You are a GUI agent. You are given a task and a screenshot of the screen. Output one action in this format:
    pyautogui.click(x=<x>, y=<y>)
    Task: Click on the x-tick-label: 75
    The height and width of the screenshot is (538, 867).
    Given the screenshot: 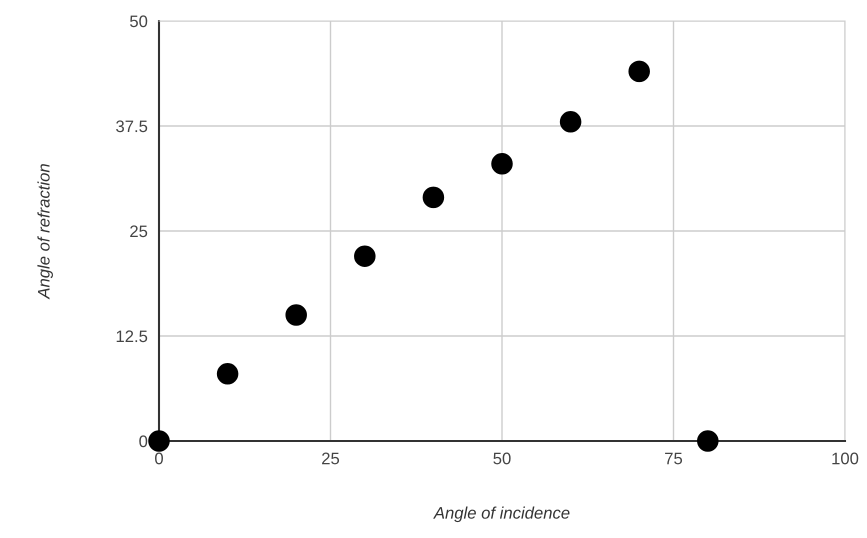 What is the action you would take?
    pyautogui.click(x=673, y=458)
    